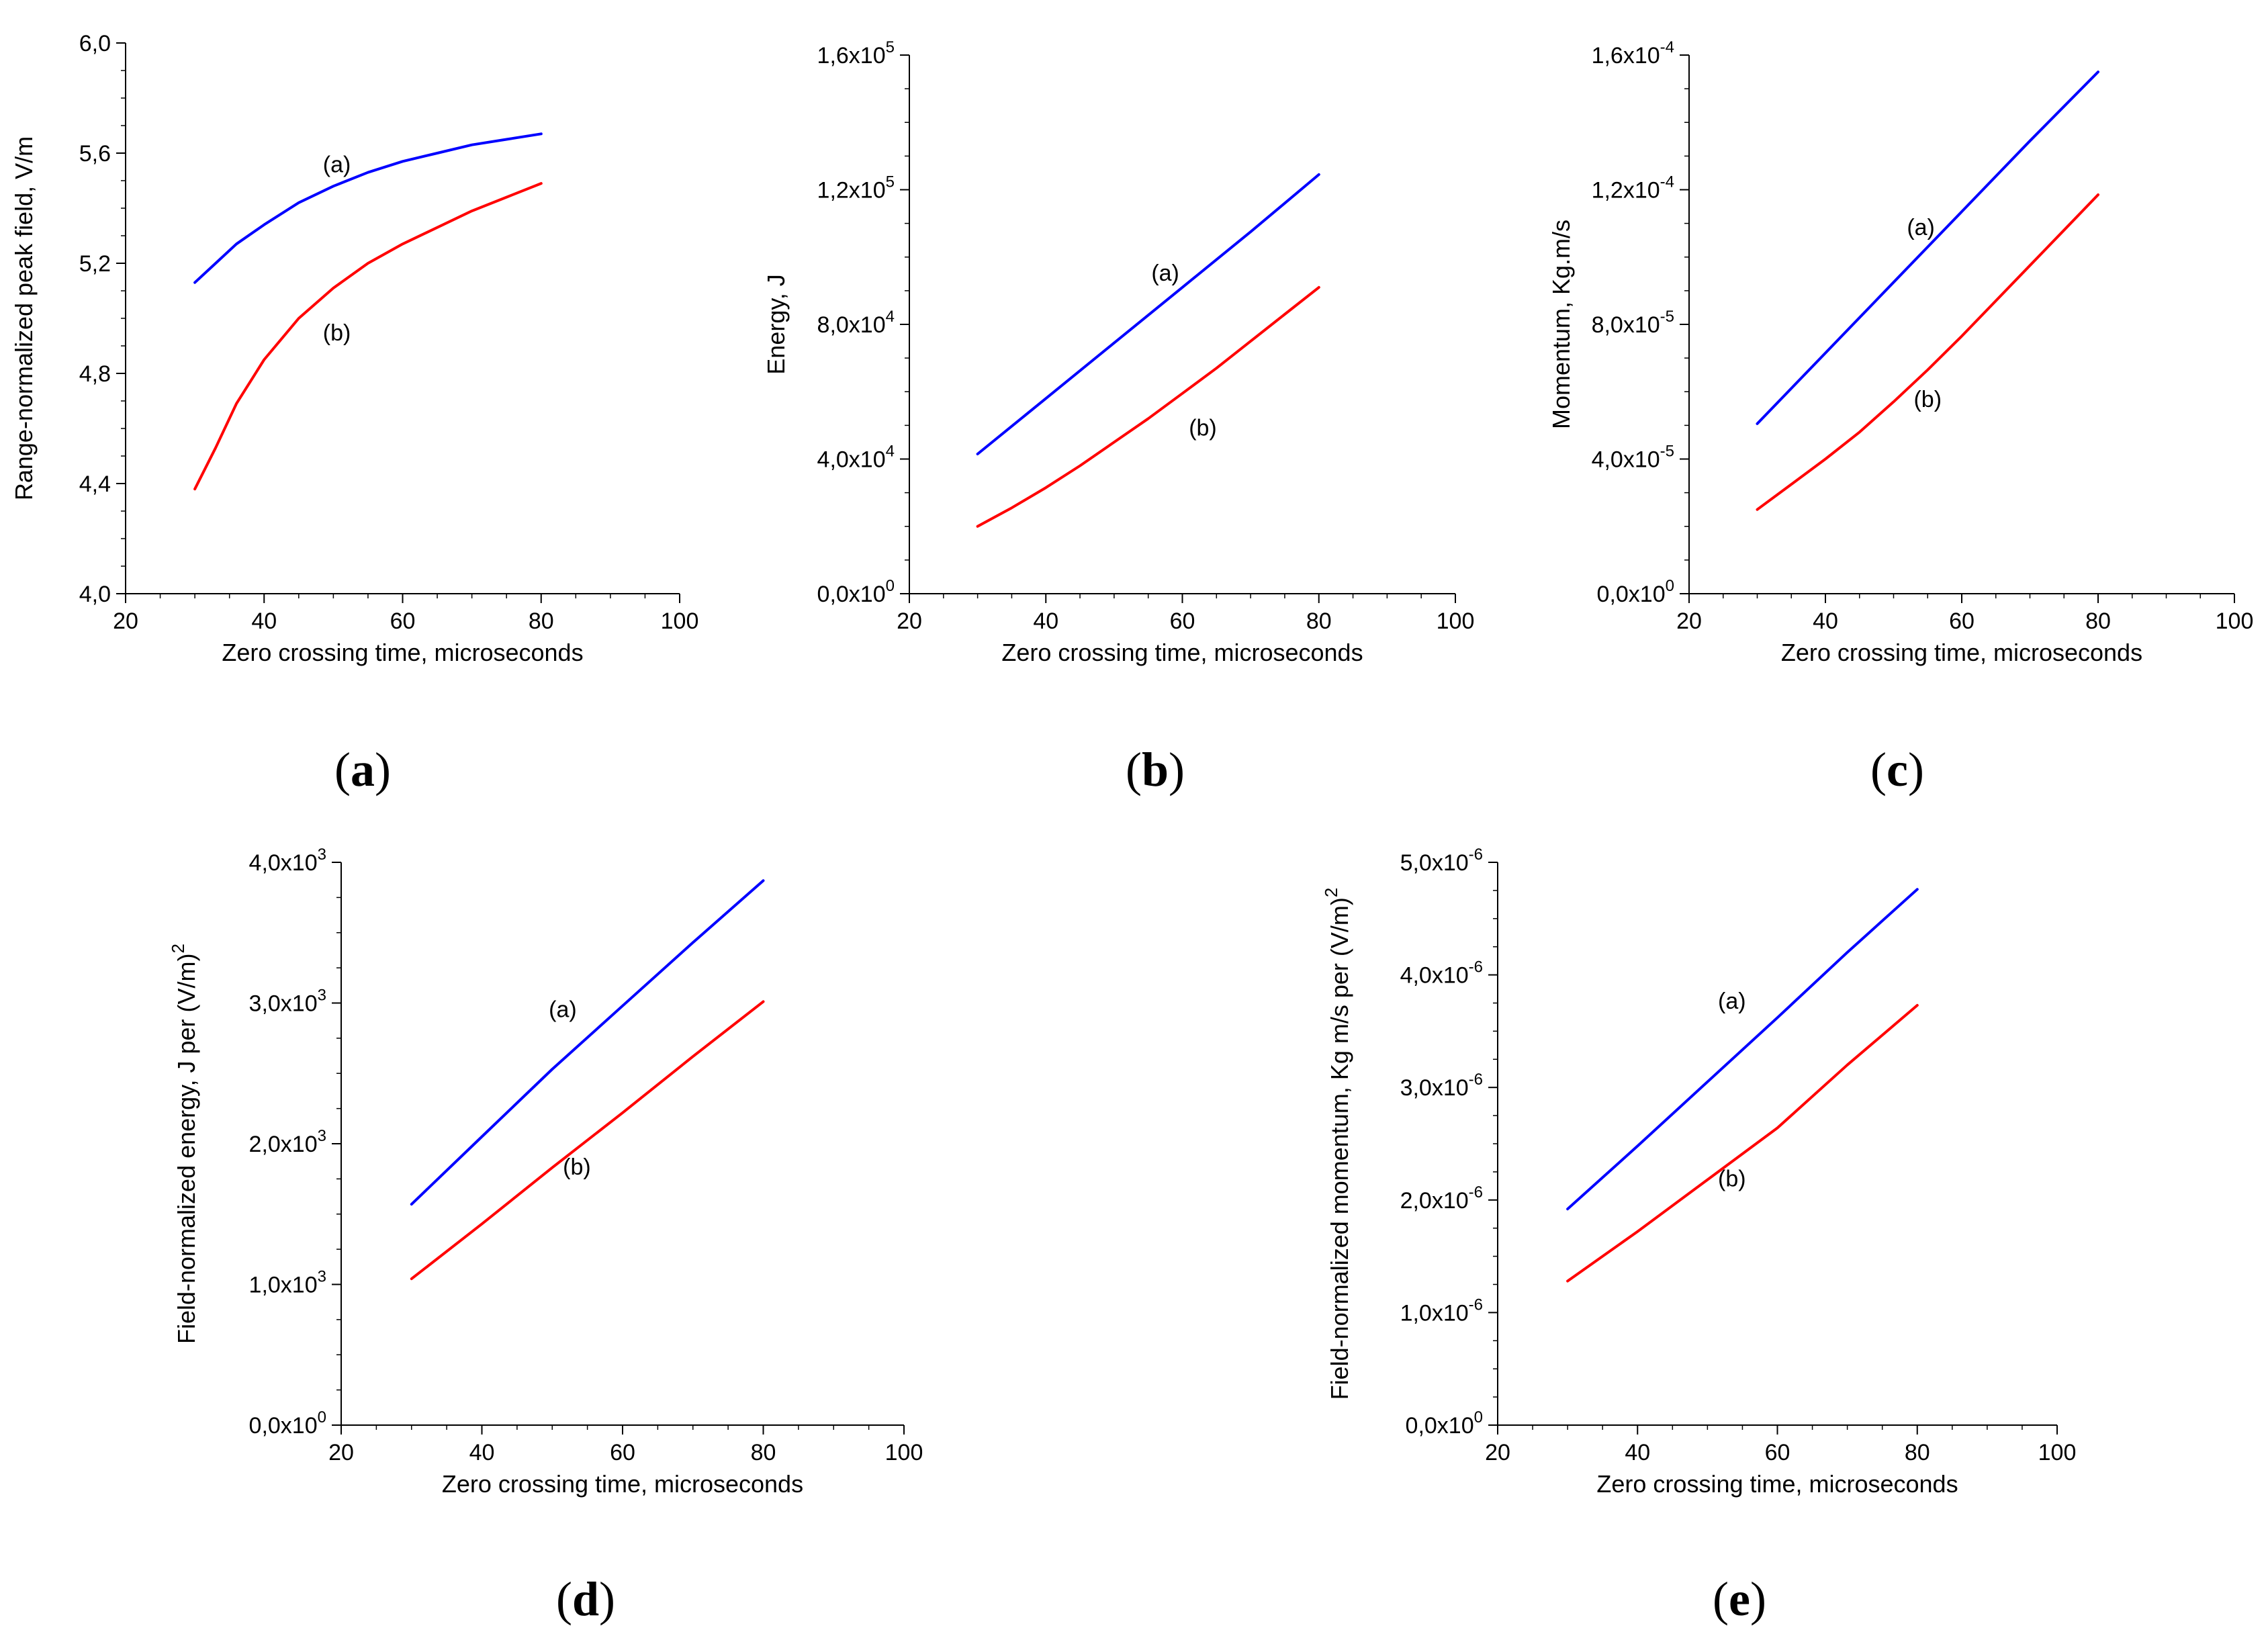  Describe the element at coordinates (890, 317) in the screenshot. I see `y-tick-exponent: 4` at that location.